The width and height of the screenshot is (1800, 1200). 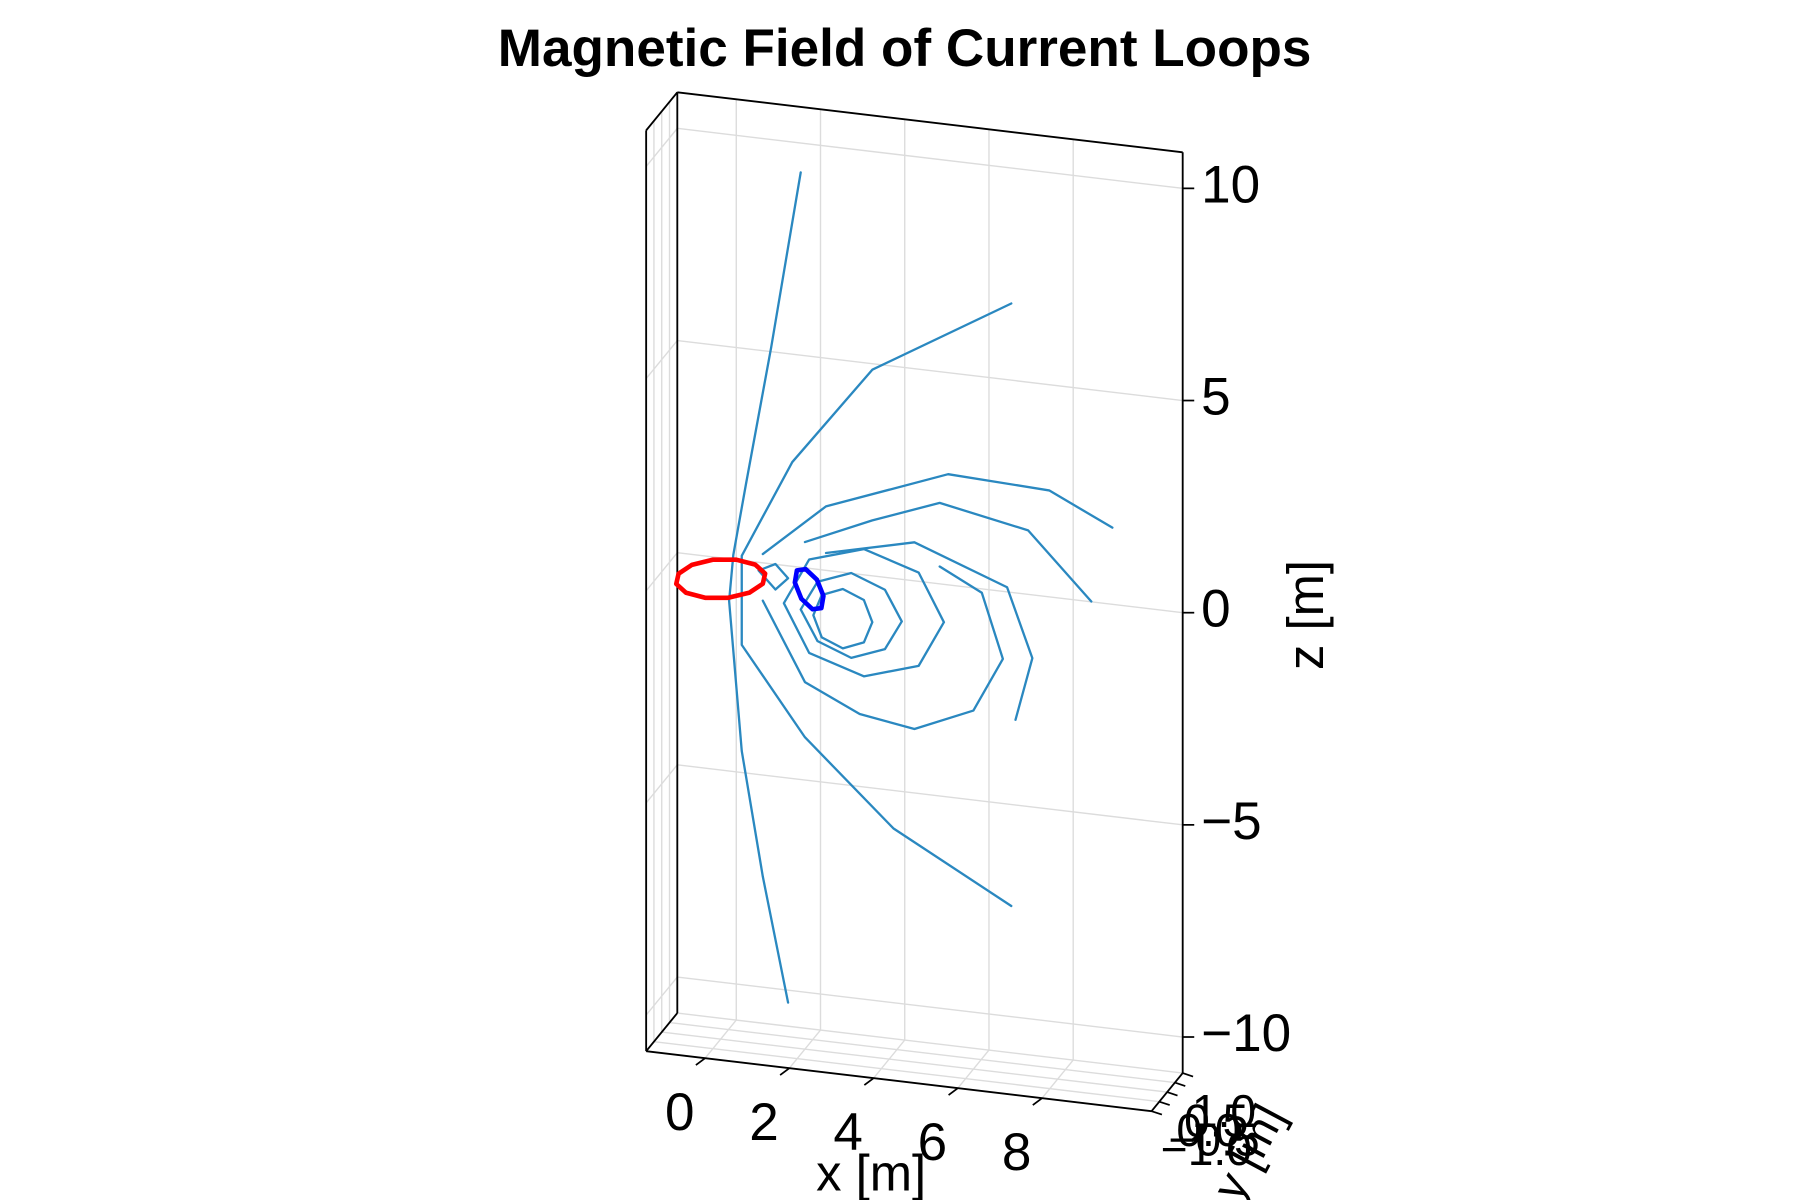 What do you see at coordinates (905, 48) in the screenshot?
I see `chart-title: Magnetic Field of Current Loops` at bounding box center [905, 48].